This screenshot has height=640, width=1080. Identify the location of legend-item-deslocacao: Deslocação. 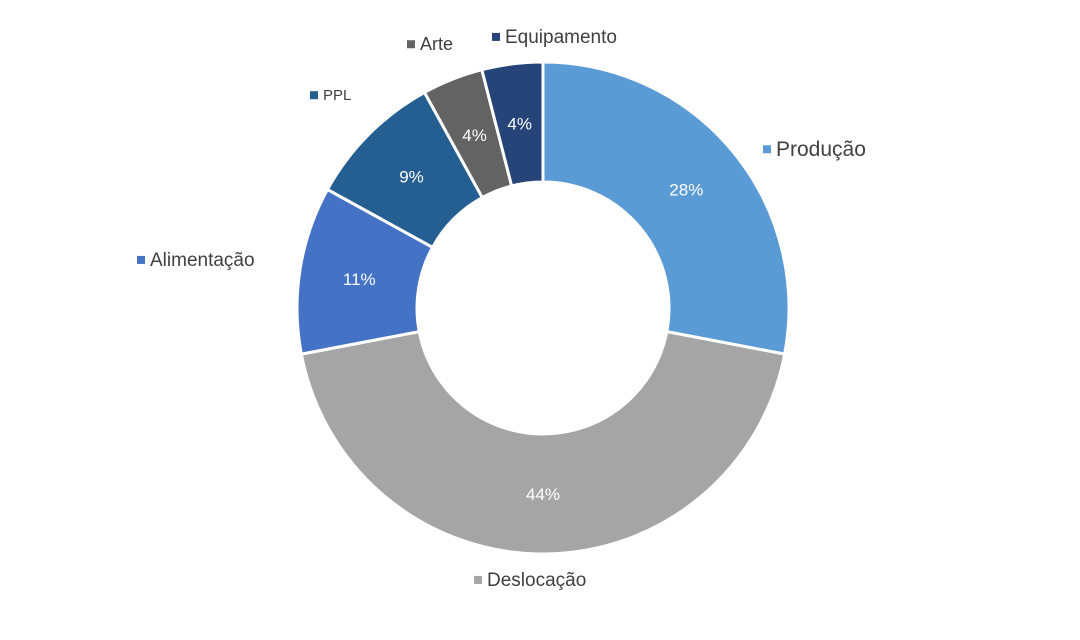
(530, 580).